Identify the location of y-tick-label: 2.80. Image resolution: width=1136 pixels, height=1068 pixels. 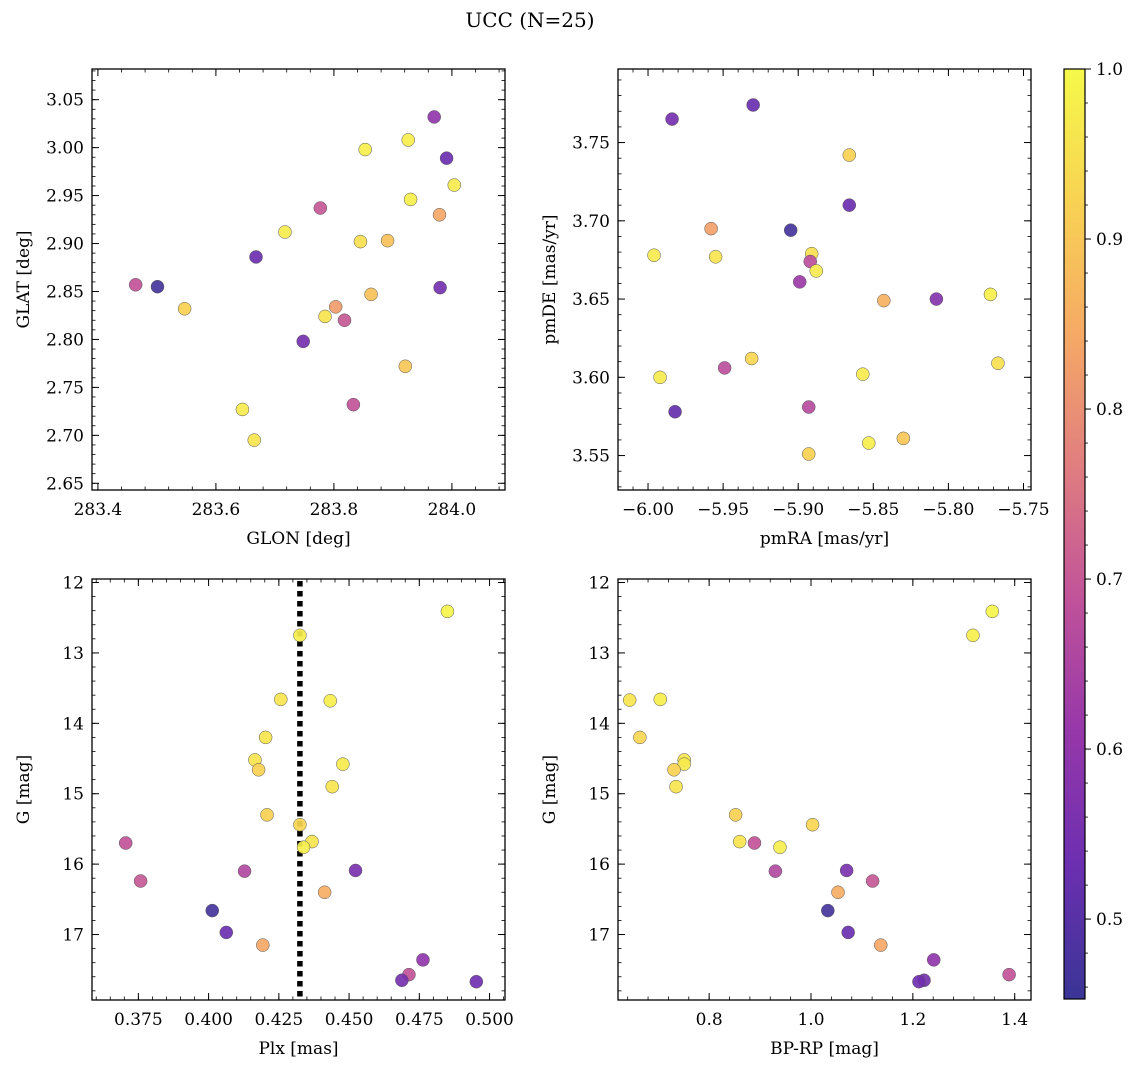
(65, 340).